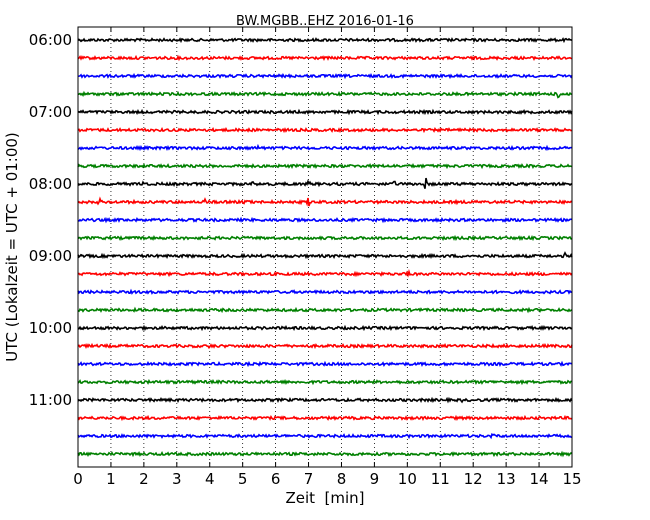 The height and width of the screenshot is (520, 650). Describe the element at coordinates (210, 479) in the screenshot. I see `x-tick-label: 4` at that location.